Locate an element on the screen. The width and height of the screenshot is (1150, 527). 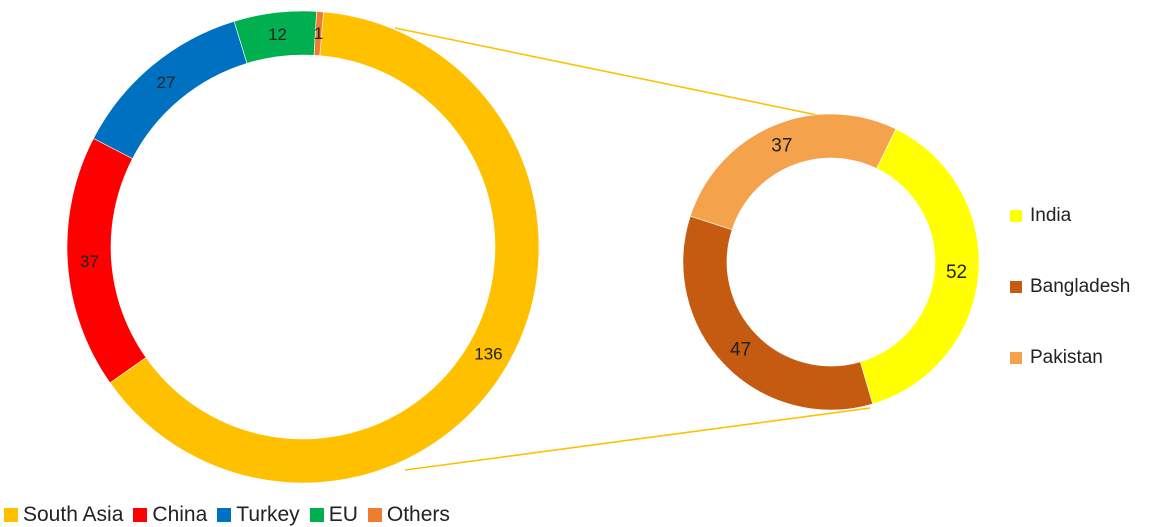
connector-line-bottom is located at coordinates (637, 439).